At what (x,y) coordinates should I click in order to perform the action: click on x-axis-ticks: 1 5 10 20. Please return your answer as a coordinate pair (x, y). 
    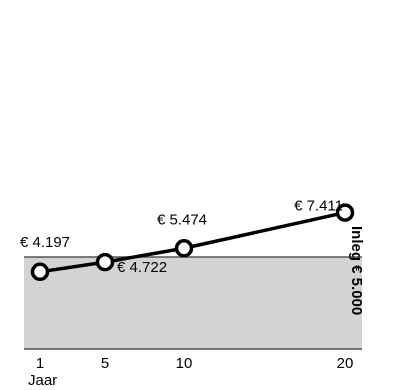
    Looking at the image, I should click on (195, 363).